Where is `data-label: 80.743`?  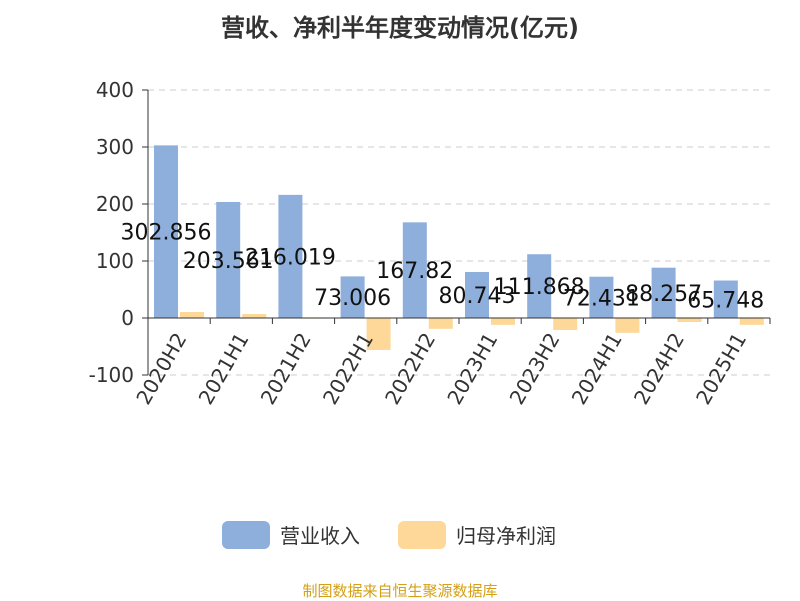
data-label: 80.743 is located at coordinates (477, 296).